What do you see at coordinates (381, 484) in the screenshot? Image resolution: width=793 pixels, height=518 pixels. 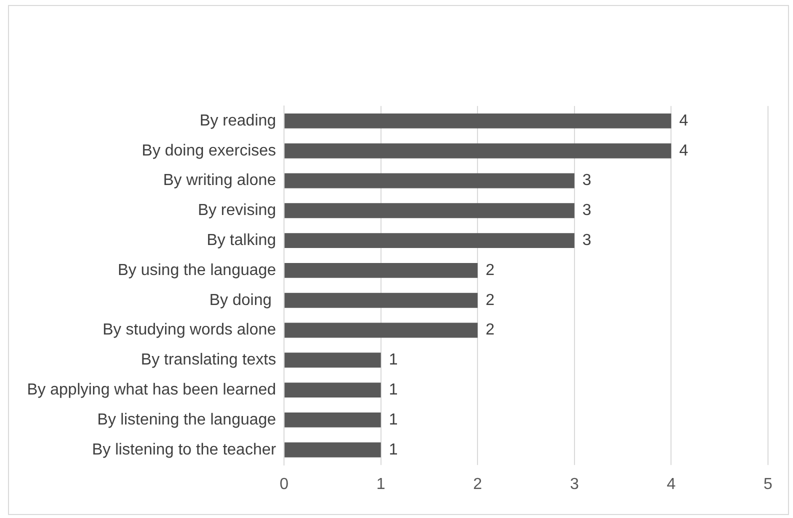 I see `x-tick-label: 1` at bounding box center [381, 484].